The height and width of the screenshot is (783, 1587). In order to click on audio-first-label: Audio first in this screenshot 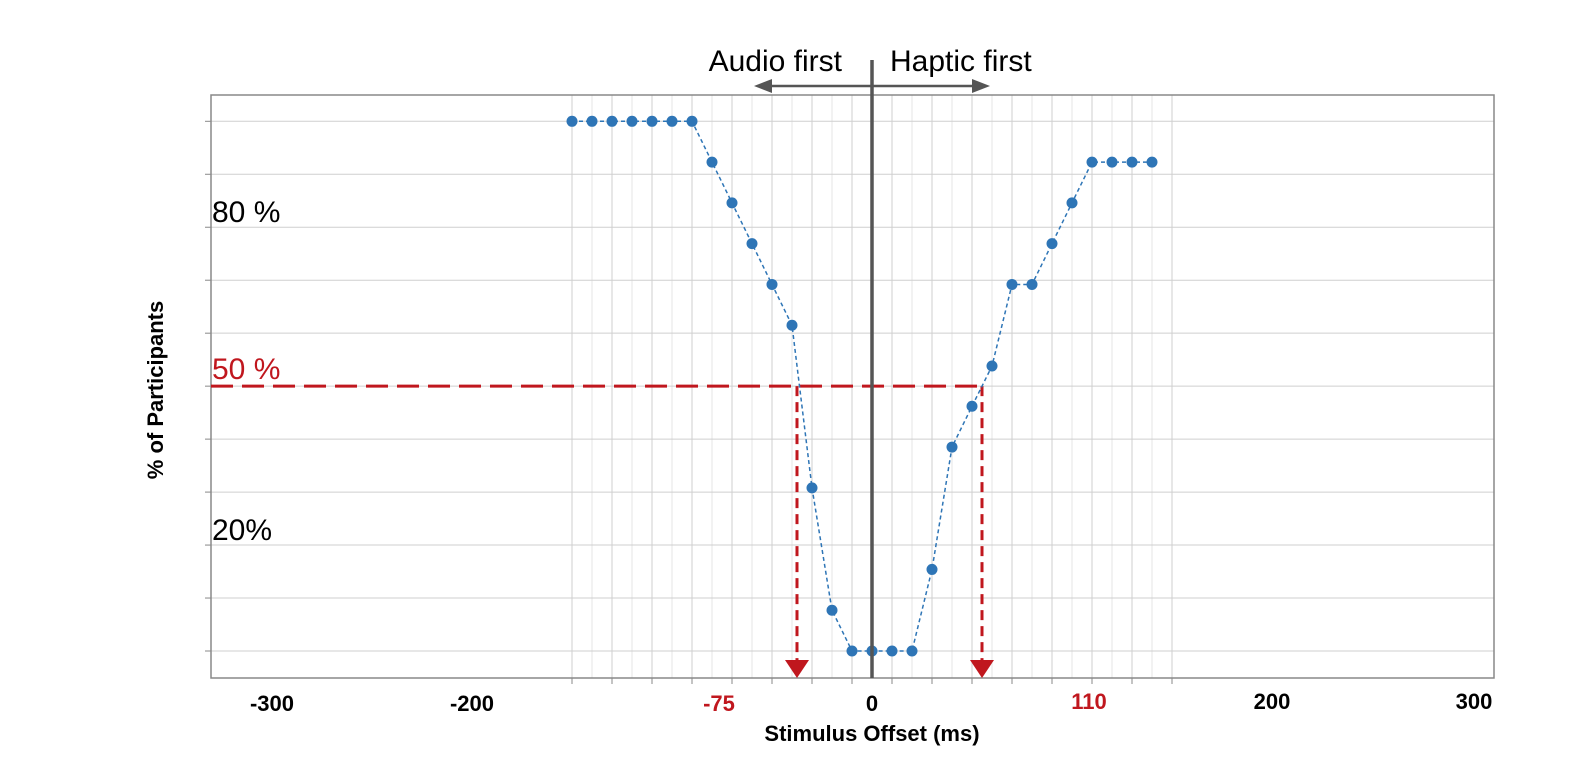, I will do `click(776, 61)`.